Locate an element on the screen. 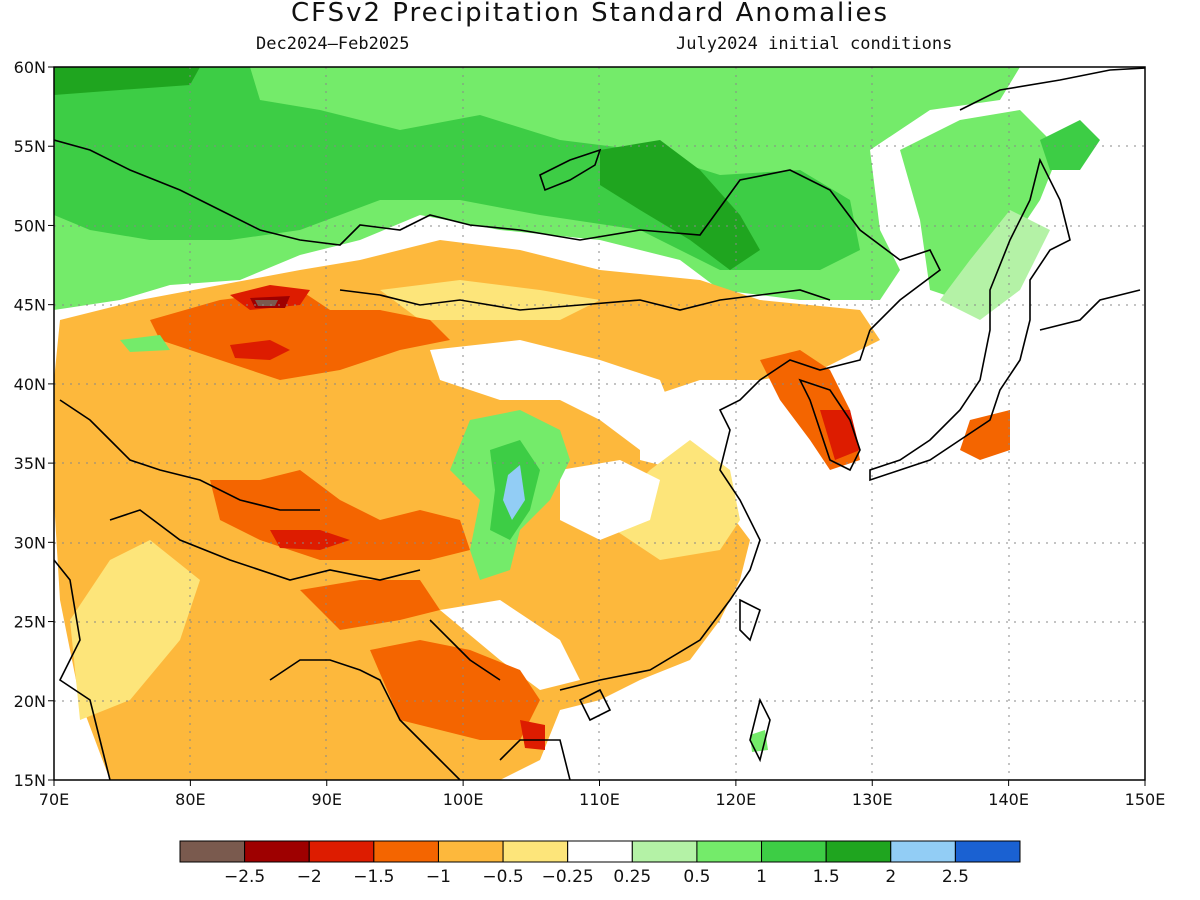 Image resolution: width=1200 pixels, height=900 pixels. region-white-indochina is located at coordinates (510, 645).